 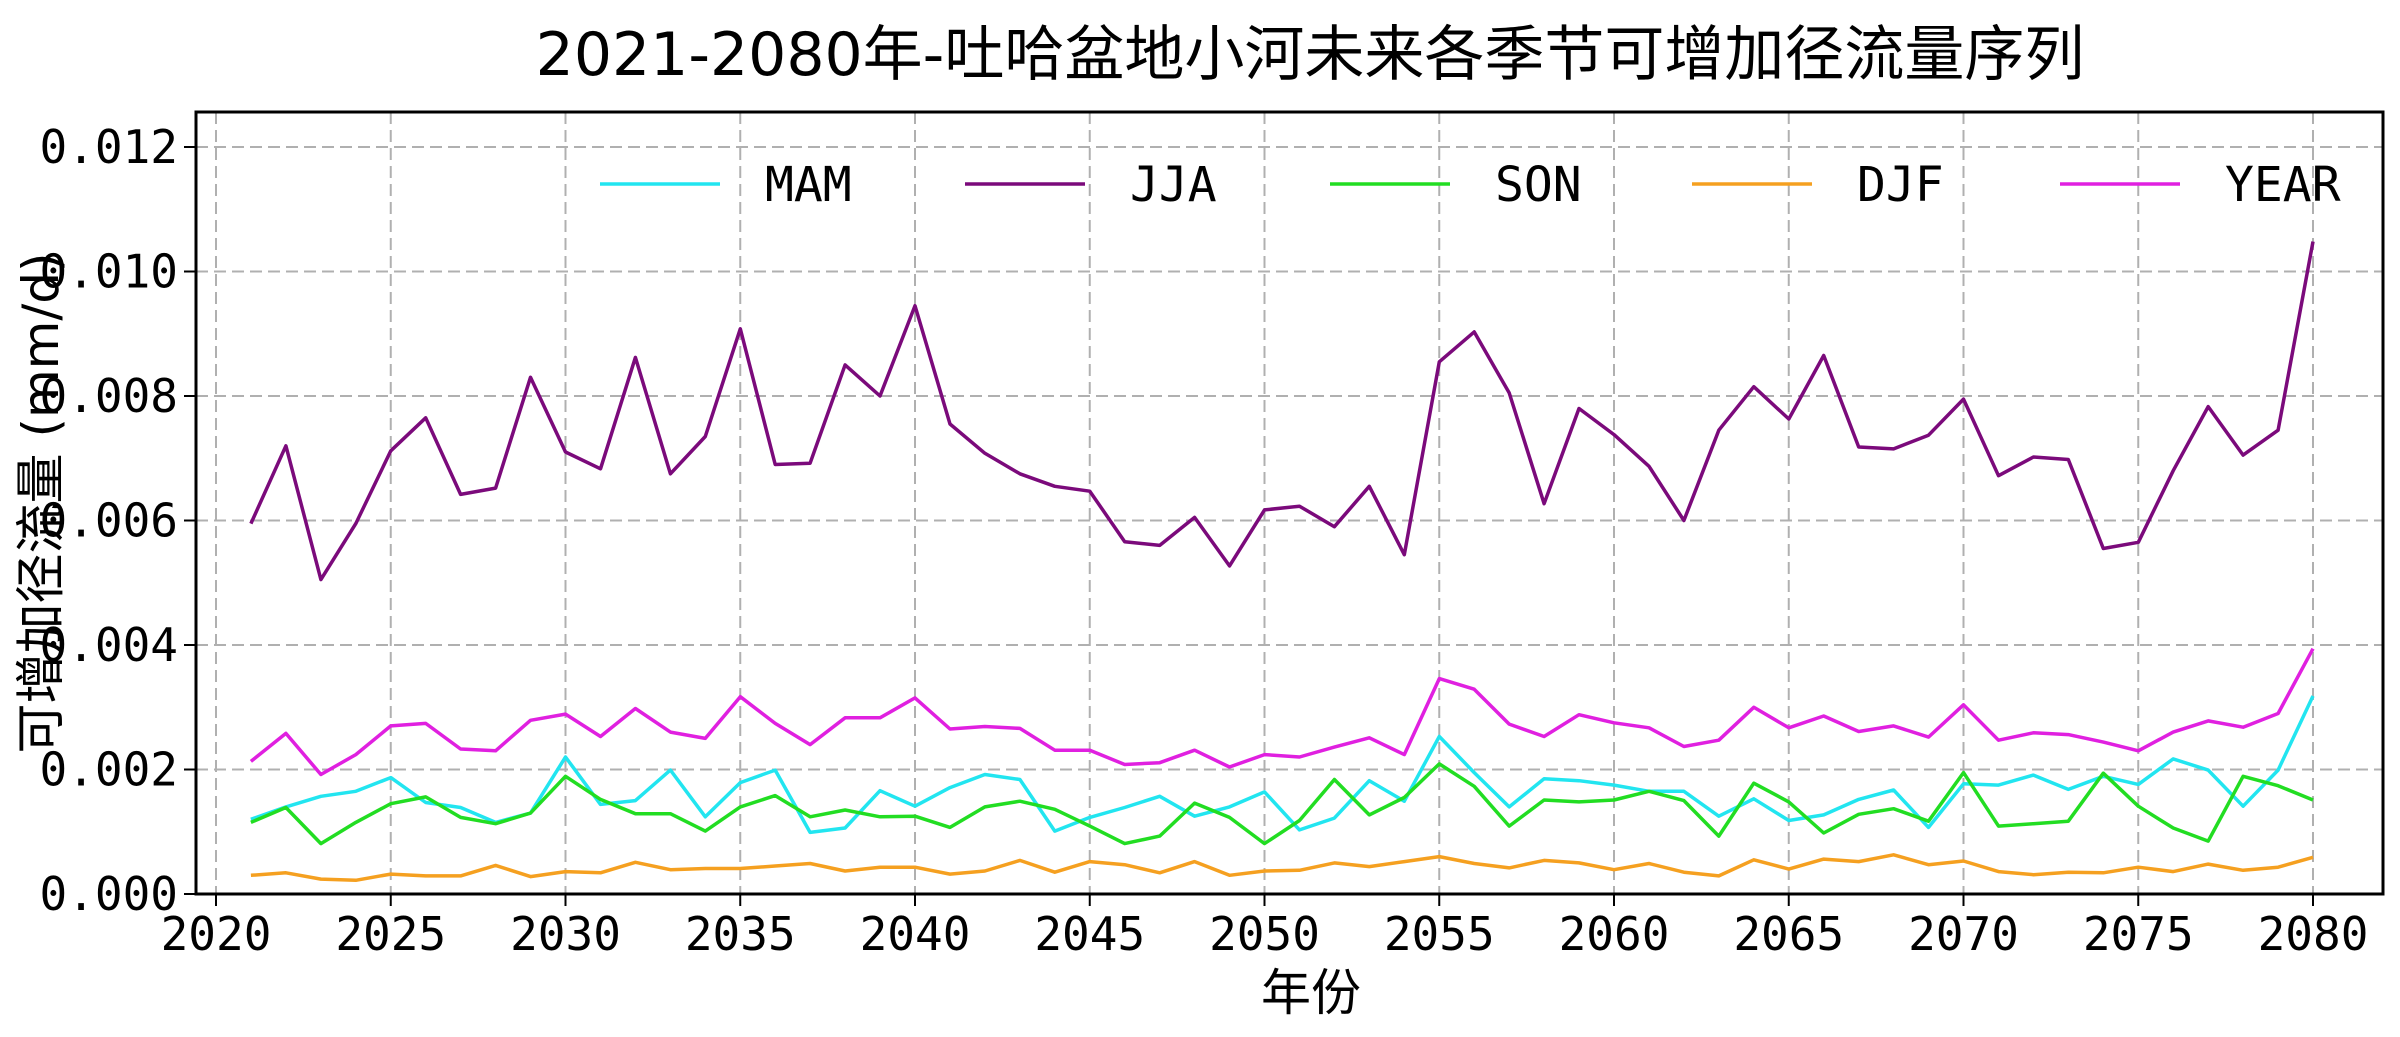 I want to click on legend-label-mam: MAM, so click(x=808, y=185).